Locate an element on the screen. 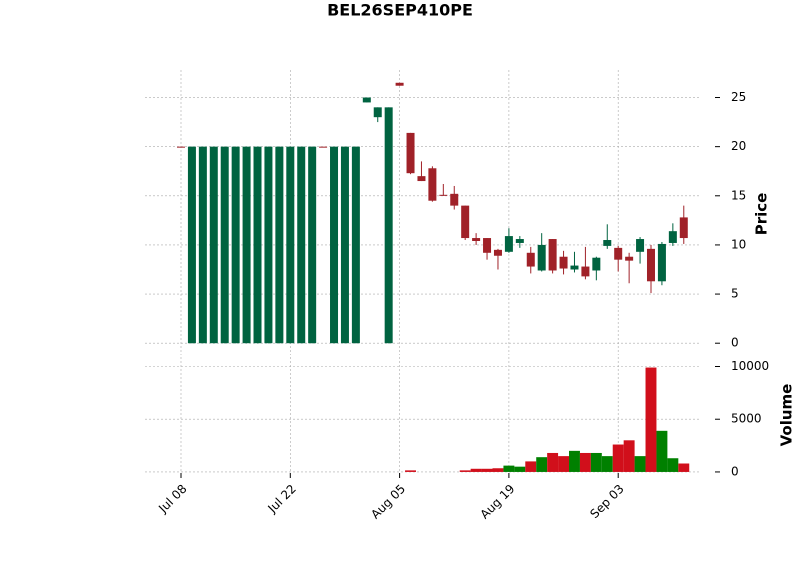 The image size is (800, 579). chart-title: BEL26SEP410PE is located at coordinates (400, 10).